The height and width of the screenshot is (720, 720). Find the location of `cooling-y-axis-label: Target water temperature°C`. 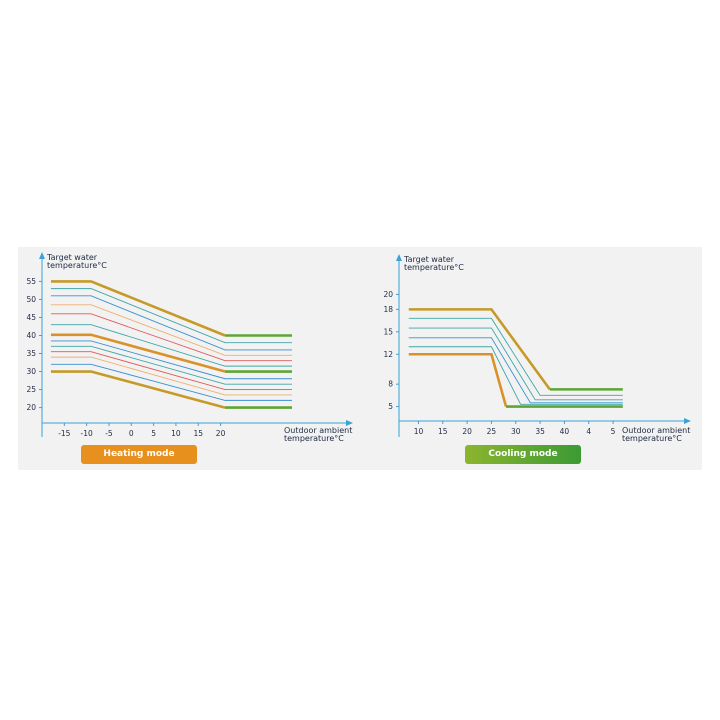

cooling-y-axis-label: Target water temperature°C is located at coordinates (433, 263).